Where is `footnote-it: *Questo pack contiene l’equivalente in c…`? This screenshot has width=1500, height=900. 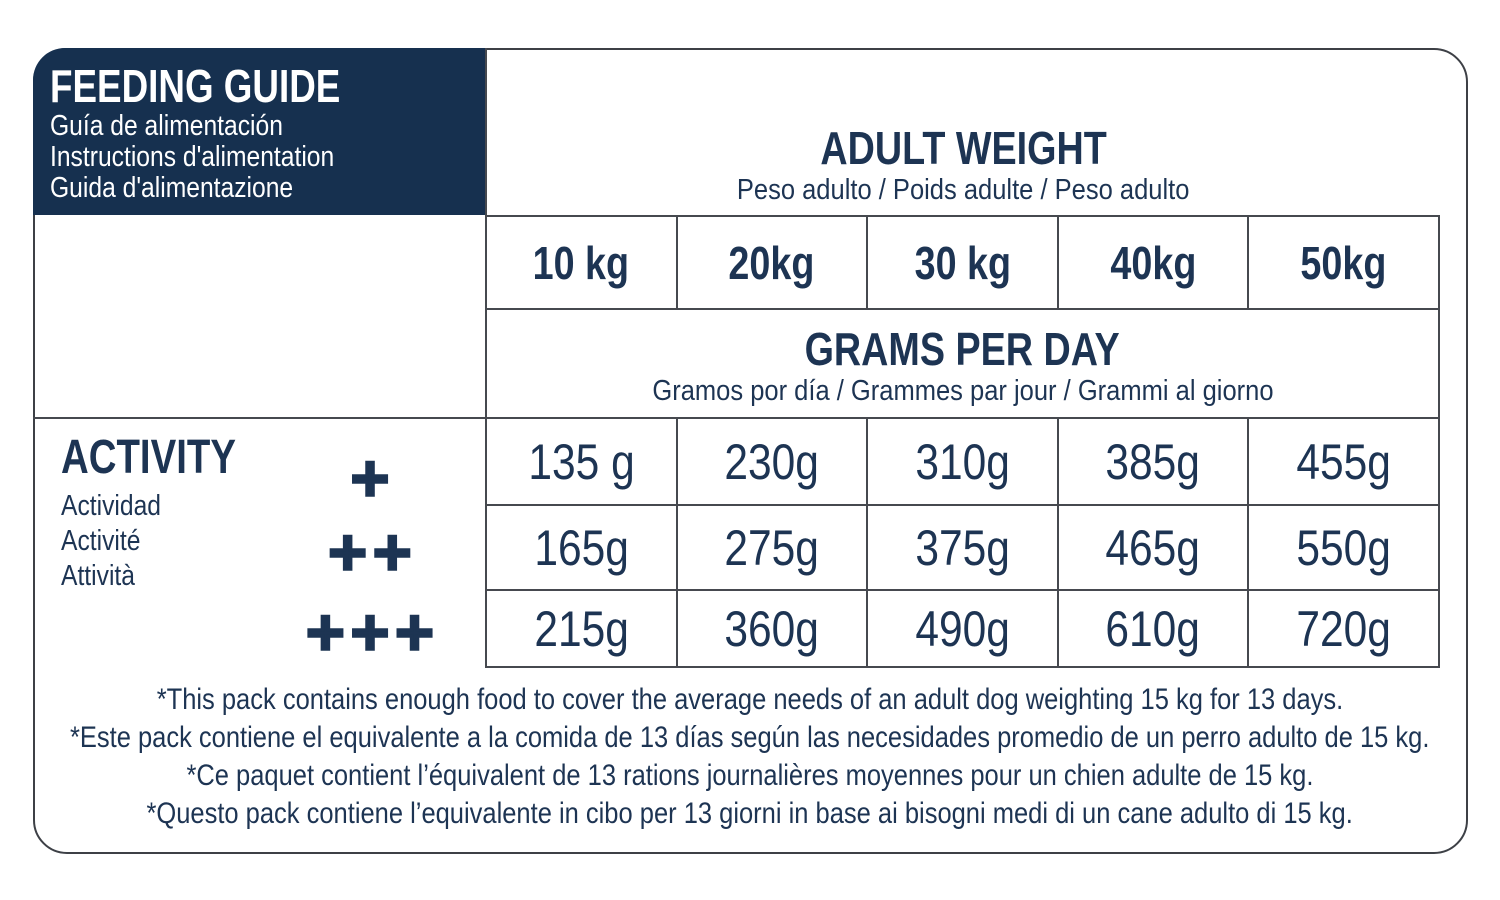 footnote-it: *Questo pack contiene l’equivalente in c… is located at coordinates (750, 814).